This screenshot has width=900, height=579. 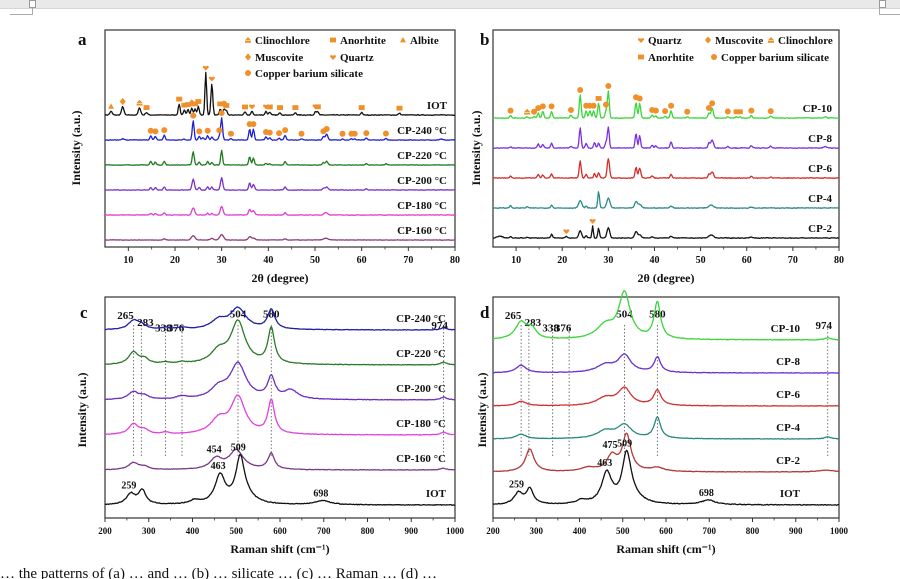 What do you see at coordinates (665, 549) in the screenshot?
I see `x-axis-label: Raman shift (cm⁻¹)` at bounding box center [665, 549].